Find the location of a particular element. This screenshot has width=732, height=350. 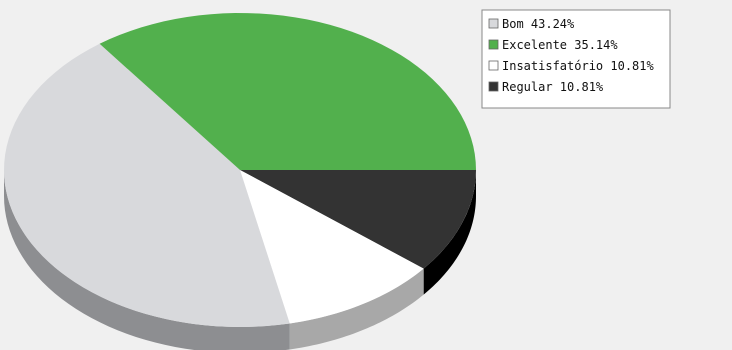

legend-label-2: Insatisfatório 10.81% is located at coordinates (578, 66).